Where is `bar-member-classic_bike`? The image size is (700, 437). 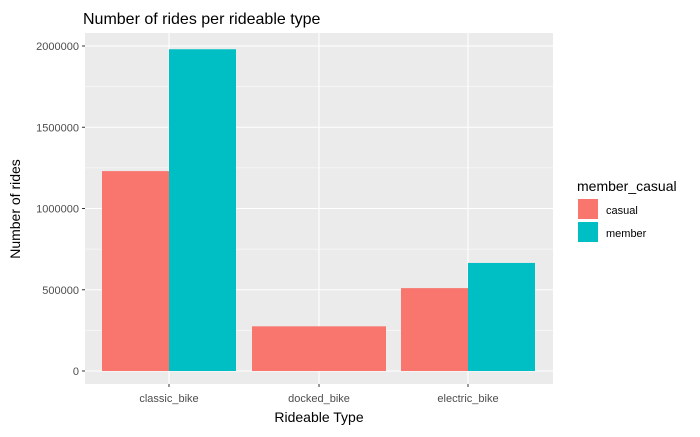
bar-member-classic_bike is located at coordinates (202, 210).